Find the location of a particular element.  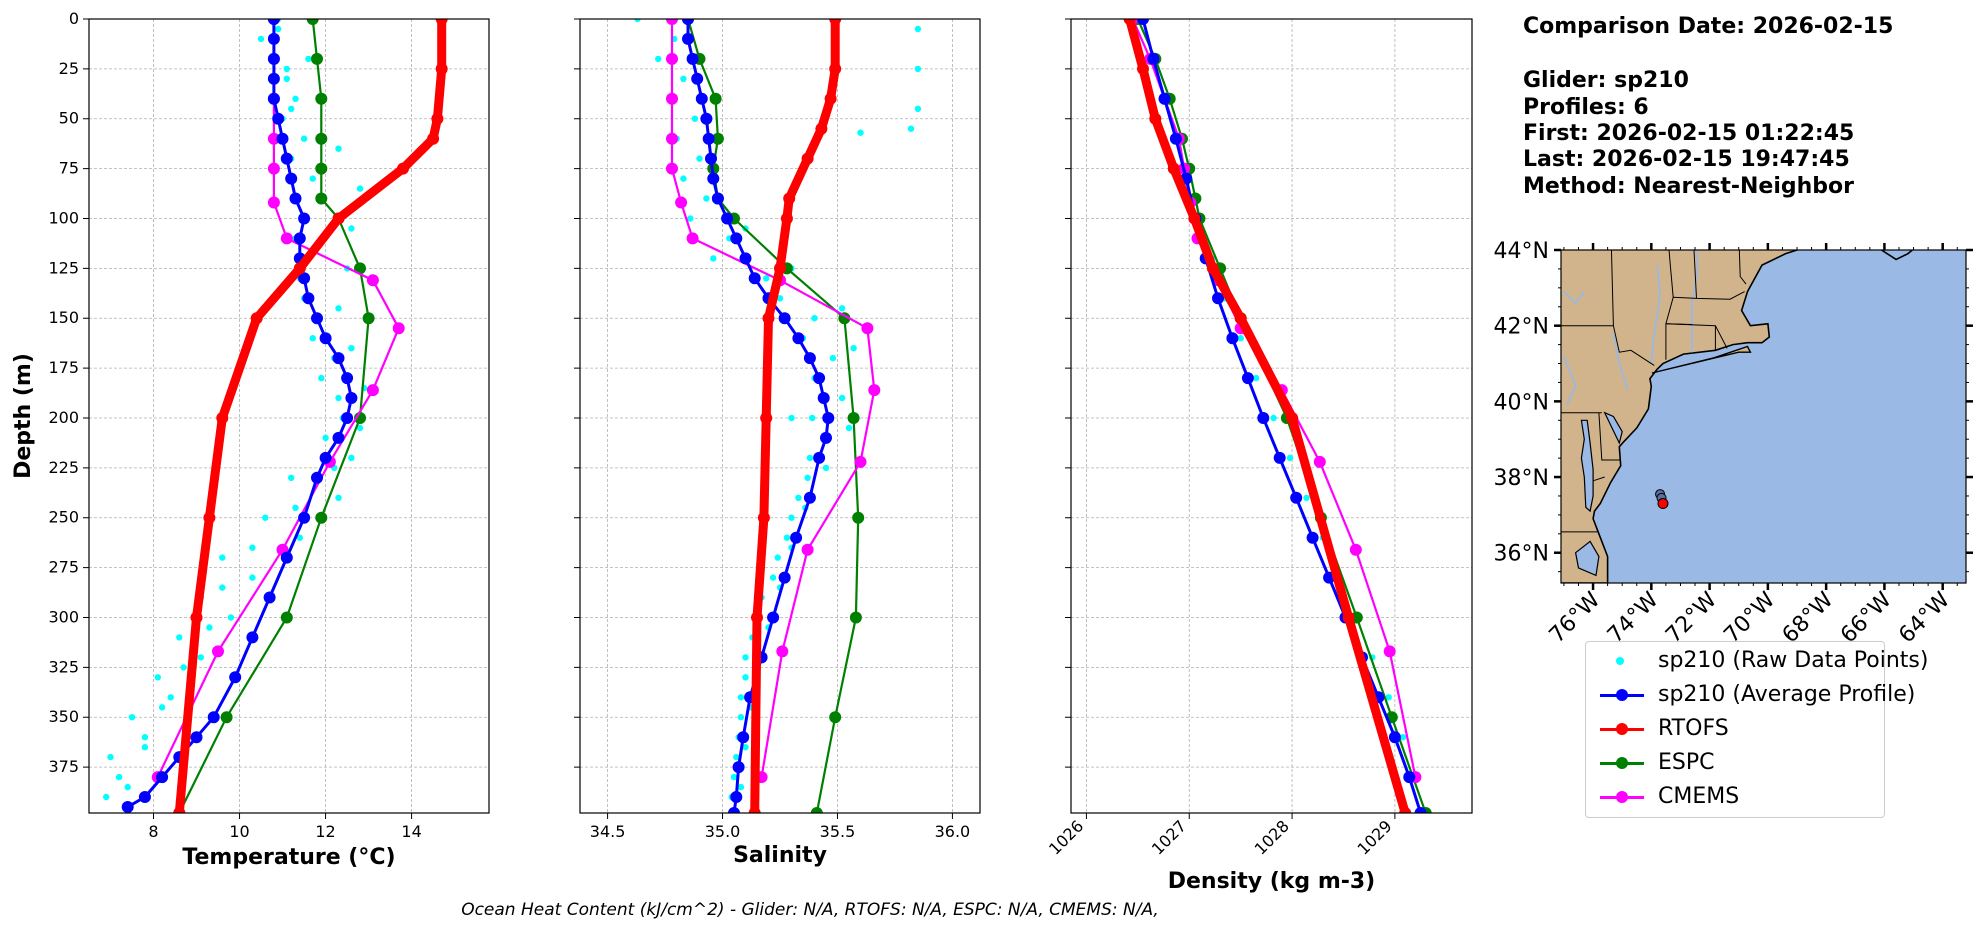

y-tick-label-5: 125 is located at coordinates (63, 267).